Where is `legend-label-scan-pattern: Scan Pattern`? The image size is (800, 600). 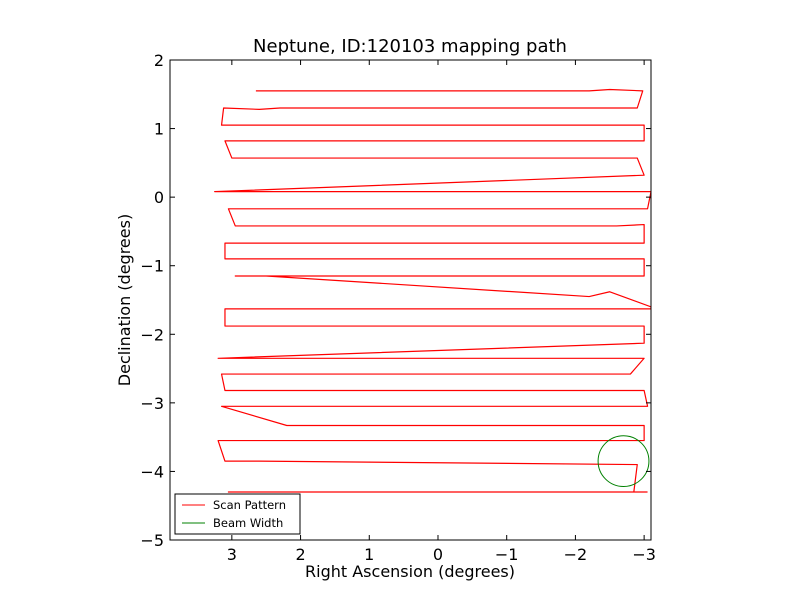
legend-label-scan-pattern: Scan Pattern is located at coordinates (249, 505).